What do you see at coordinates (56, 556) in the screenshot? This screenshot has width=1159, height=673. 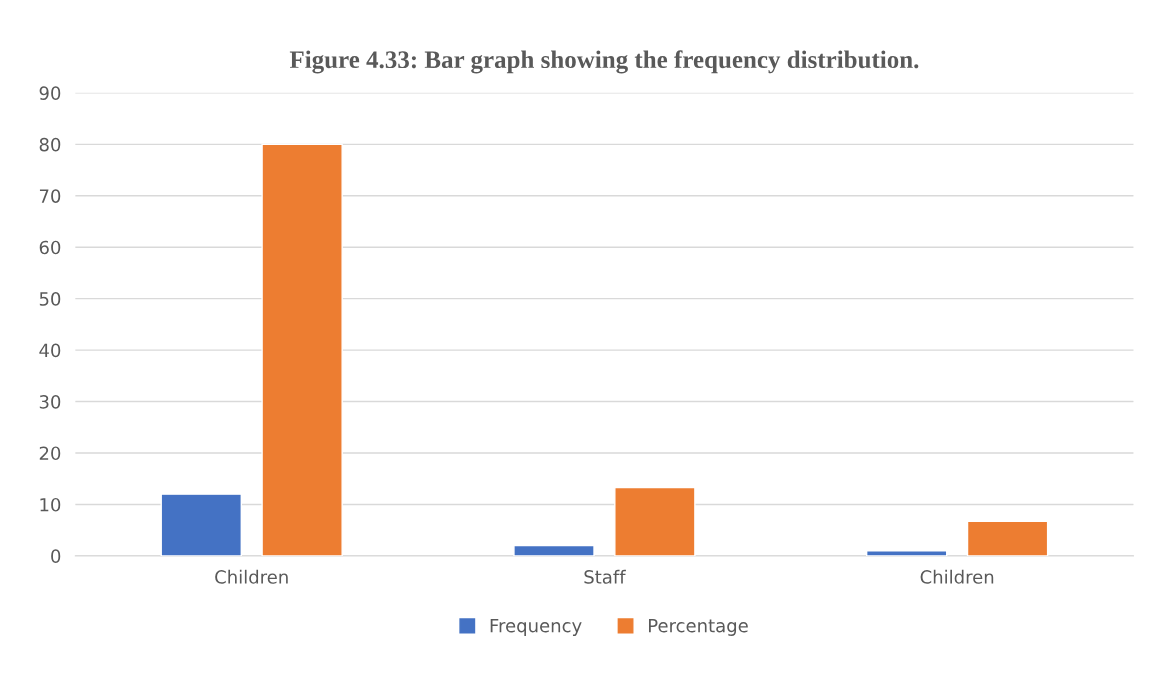 I see `y-tick-label: 0` at bounding box center [56, 556].